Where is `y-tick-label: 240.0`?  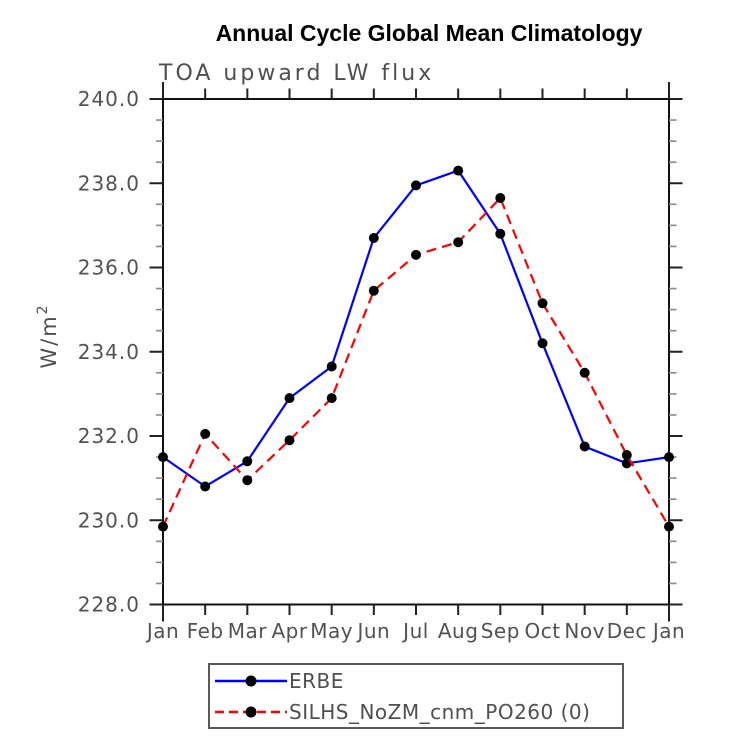 y-tick-label: 240.0 is located at coordinates (109, 99).